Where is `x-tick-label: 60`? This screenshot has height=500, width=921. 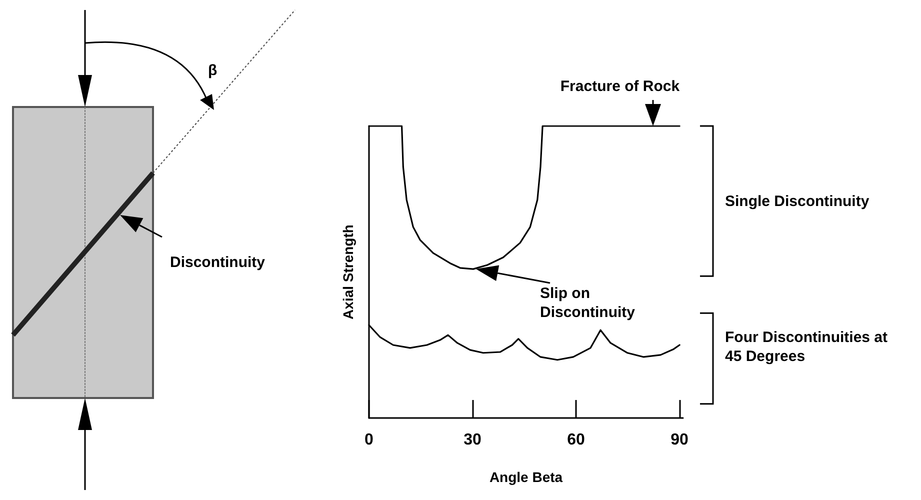 x-tick-label: 60 is located at coordinates (576, 440).